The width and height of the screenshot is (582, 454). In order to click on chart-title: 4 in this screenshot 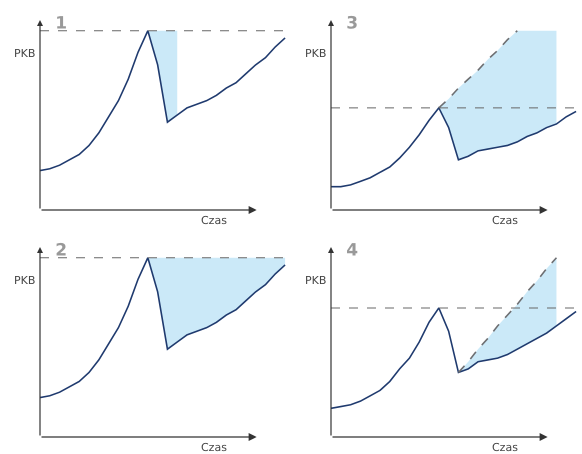, I will do `click(352, 250)`.